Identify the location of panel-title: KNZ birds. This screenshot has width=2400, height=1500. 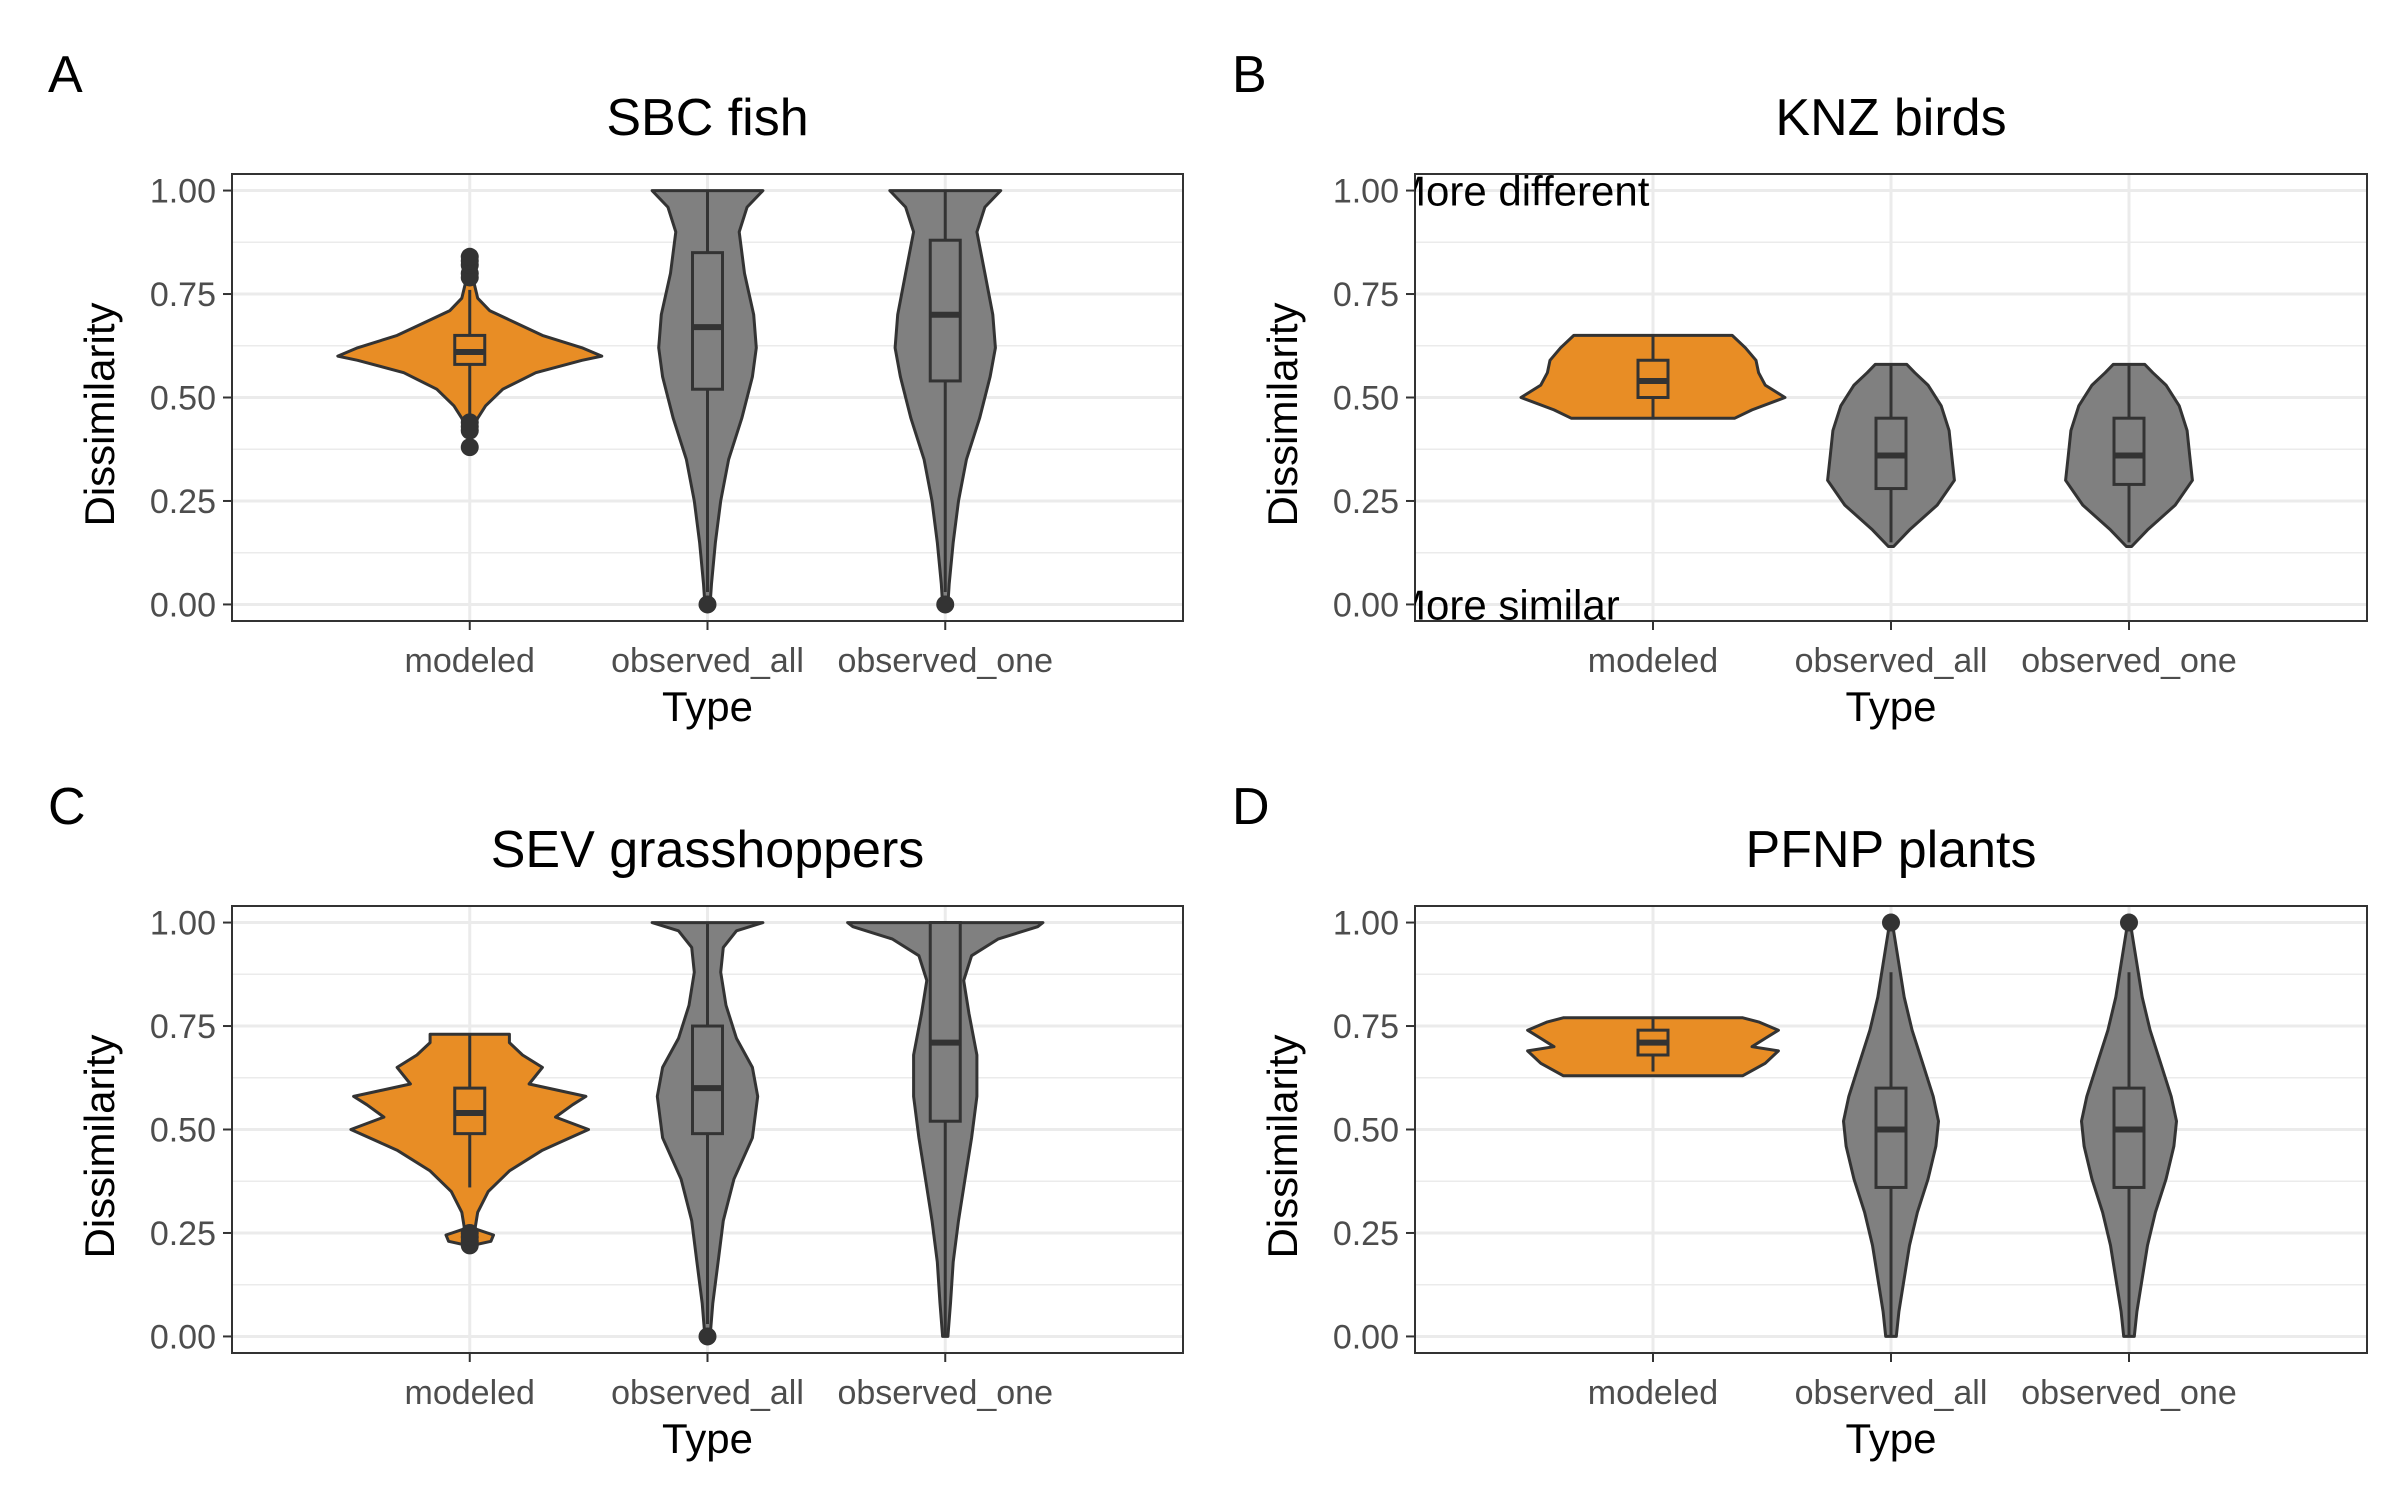
(1890, 118).